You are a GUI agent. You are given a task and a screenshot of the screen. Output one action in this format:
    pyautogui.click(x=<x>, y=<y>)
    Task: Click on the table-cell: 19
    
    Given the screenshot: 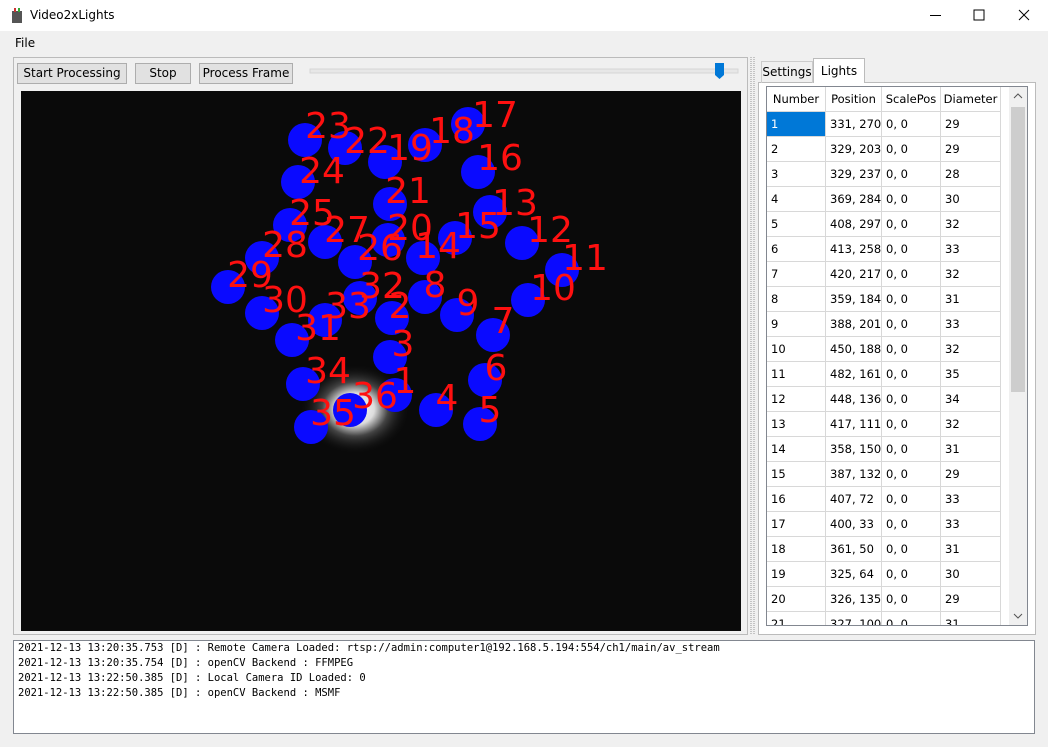 What is the action you would take?
    pyautogui.click(x=796, y=574)
    